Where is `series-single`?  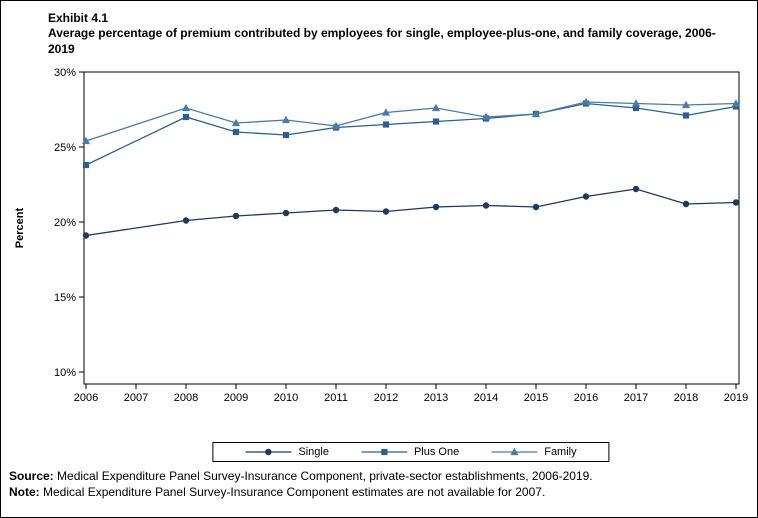 series-single is located at coordinates (411, 212).